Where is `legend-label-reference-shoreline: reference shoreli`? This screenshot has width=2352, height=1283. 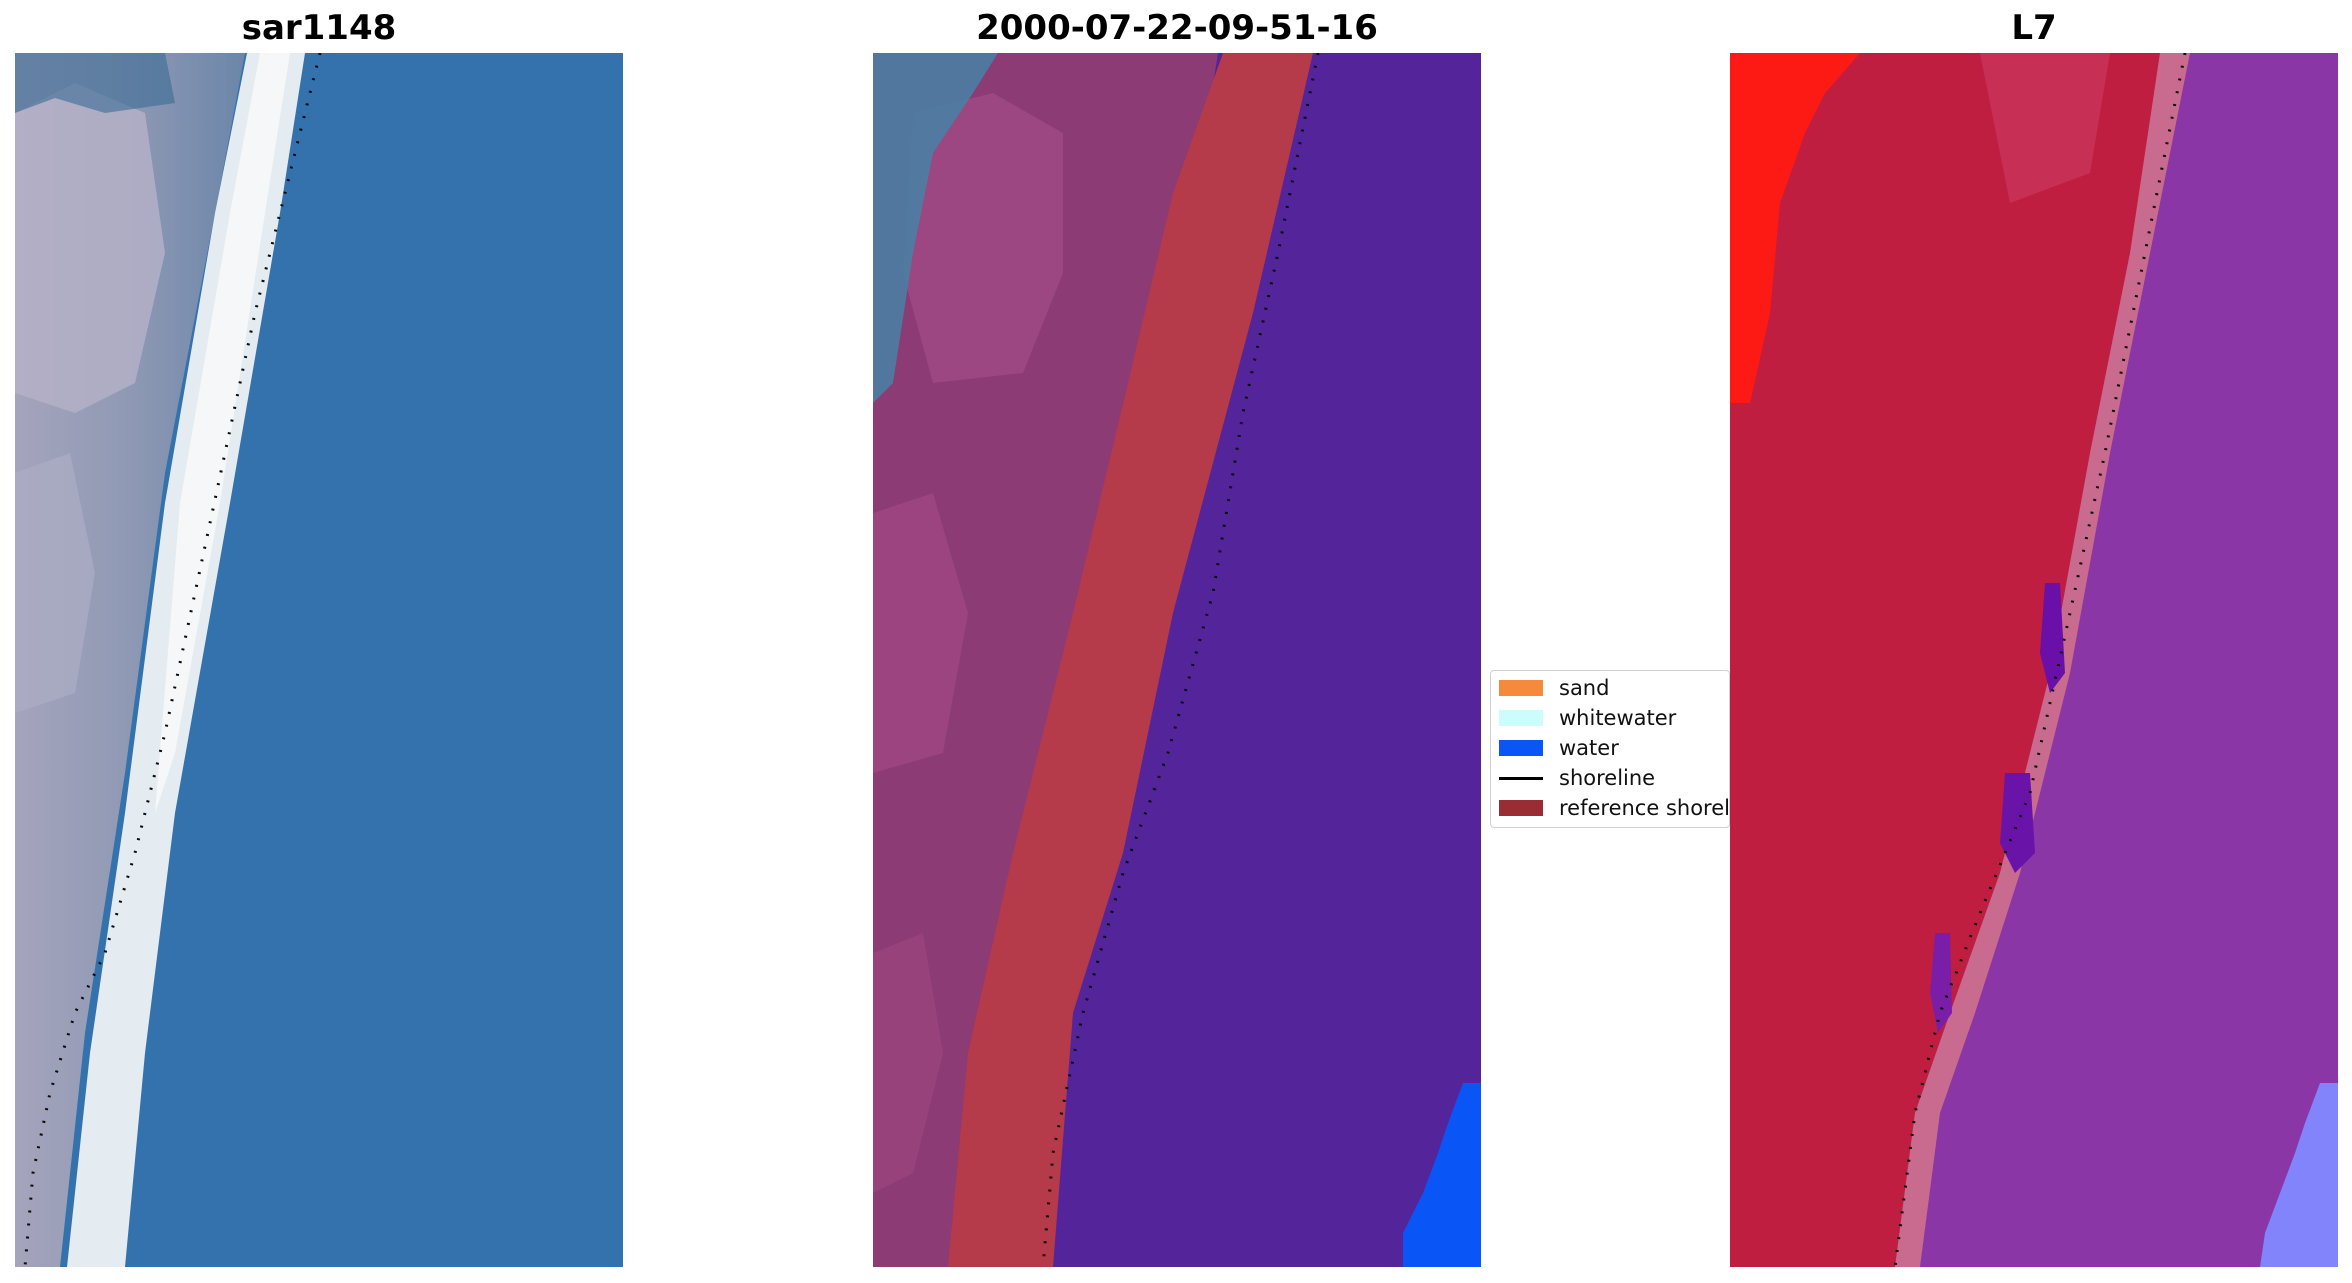 legend-label-reference-shoreline: reference shoreli is located at coordinates (1644, 808).